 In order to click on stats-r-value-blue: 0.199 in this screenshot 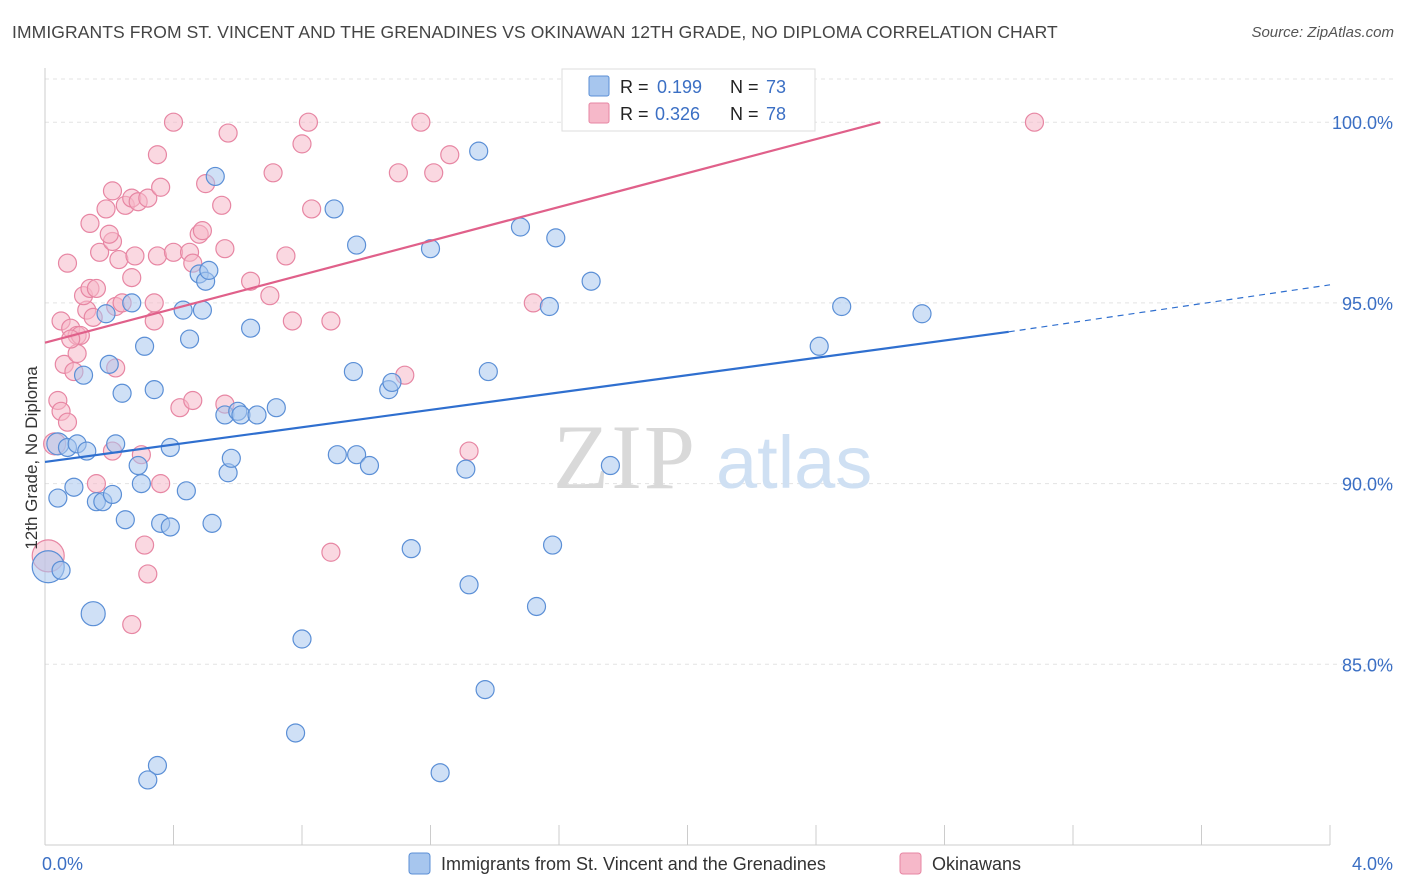, I will do `click(679, 87)`.